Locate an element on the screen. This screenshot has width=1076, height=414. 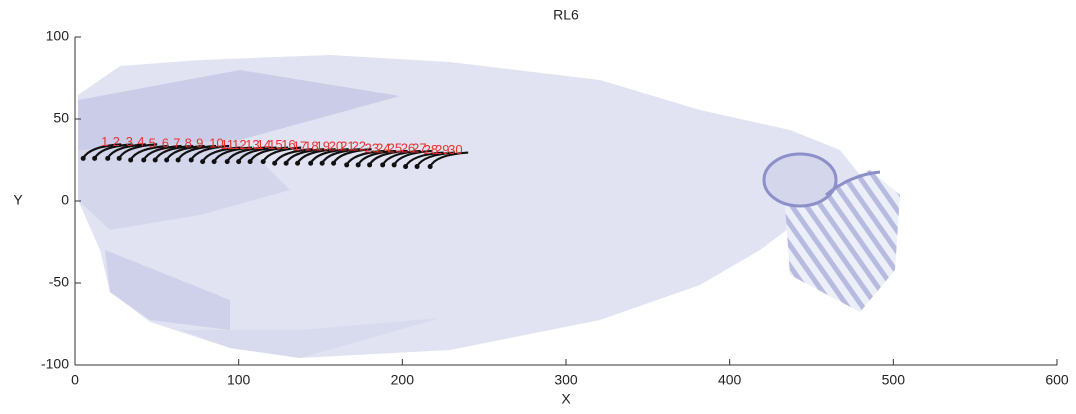
y-tick-label: 100 is located at coordinates (58, 36).